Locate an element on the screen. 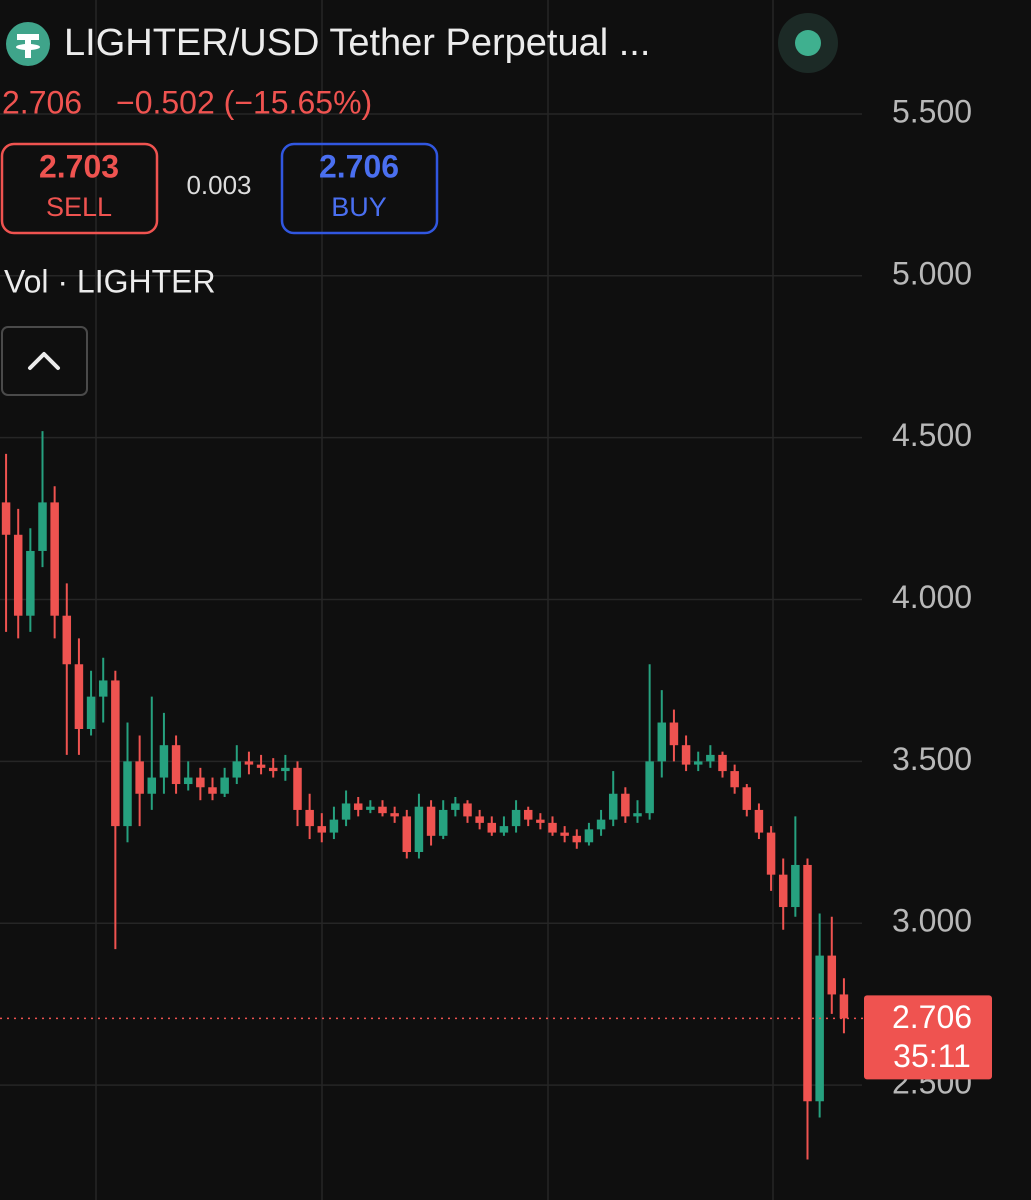 This screenshot has height=1200, width=1031. y-tick-label: 4.000 is located at coordinates (932, 597).